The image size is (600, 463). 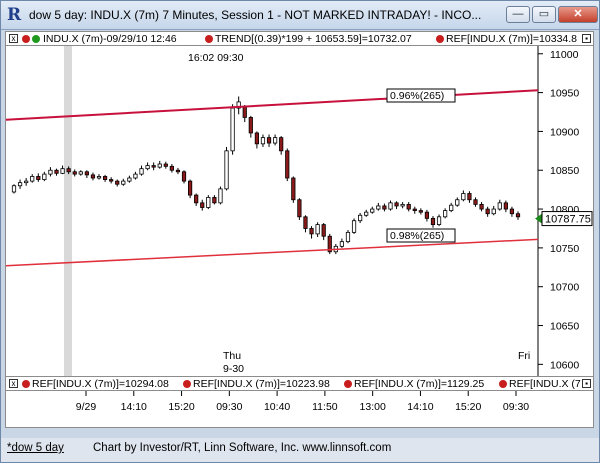 I want to click on lower-ref4-icon, so click(x=503, y=384).